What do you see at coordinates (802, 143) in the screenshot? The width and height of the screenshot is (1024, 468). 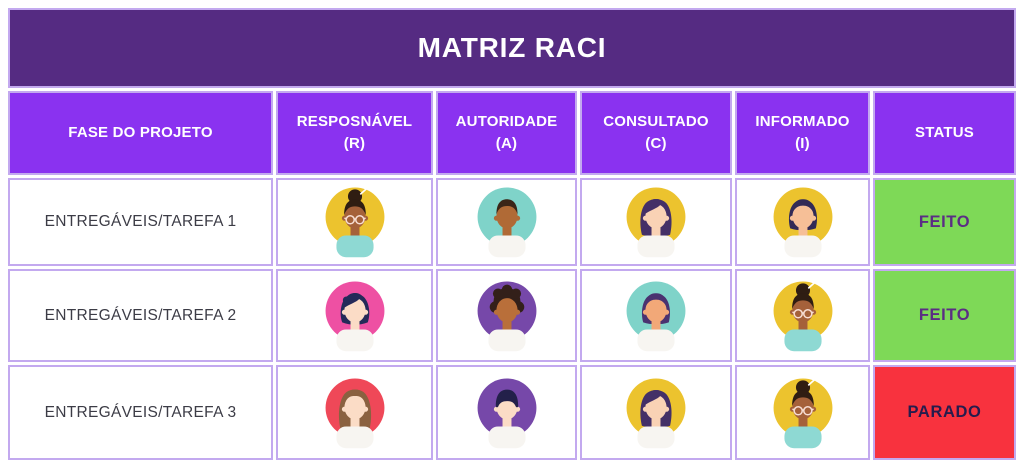 I see `column-header-sub: (I)` at bounding box center [802, 143].